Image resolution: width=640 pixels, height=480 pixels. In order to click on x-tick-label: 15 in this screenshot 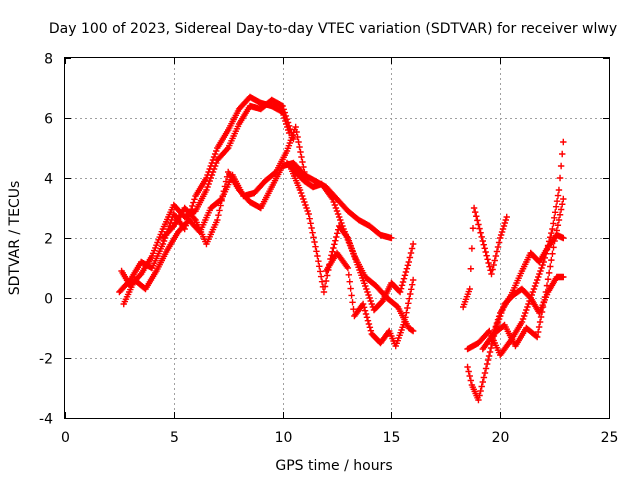, I will do `click(392, 438)`.